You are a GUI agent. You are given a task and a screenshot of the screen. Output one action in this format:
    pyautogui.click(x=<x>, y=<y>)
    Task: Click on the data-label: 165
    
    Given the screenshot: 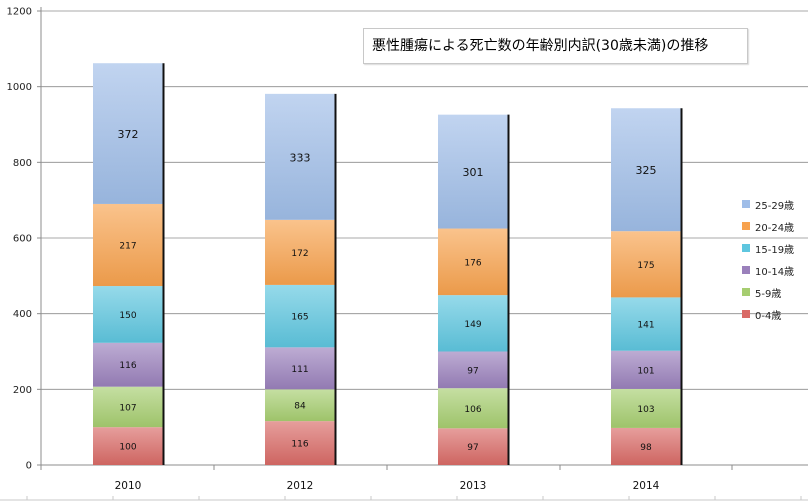 What is the action you would take?
    pyautogui.click(x=299, y=318)
    